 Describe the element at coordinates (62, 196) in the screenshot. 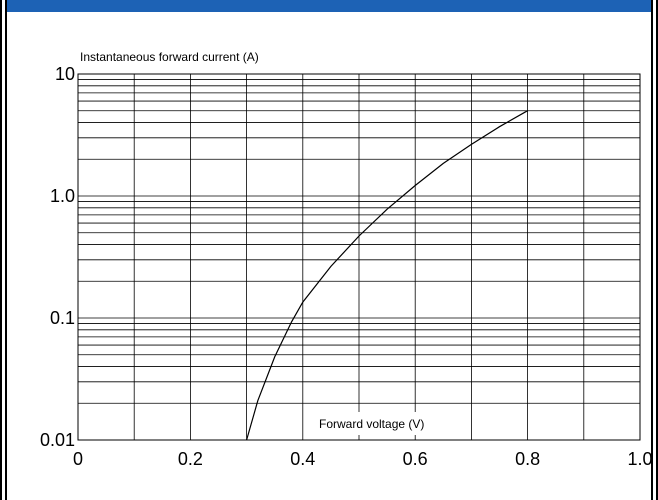

I see `y-tick-label: 1.0` at that location.